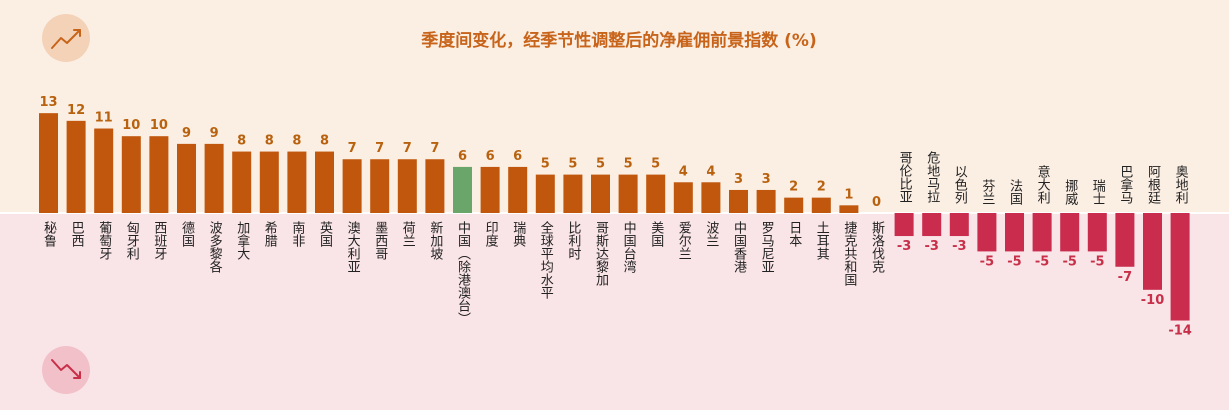  What do you see at coordinates (214, 133) in the screenshot?
I see `bar-value-label: 9` at bounding box center [214, 133].